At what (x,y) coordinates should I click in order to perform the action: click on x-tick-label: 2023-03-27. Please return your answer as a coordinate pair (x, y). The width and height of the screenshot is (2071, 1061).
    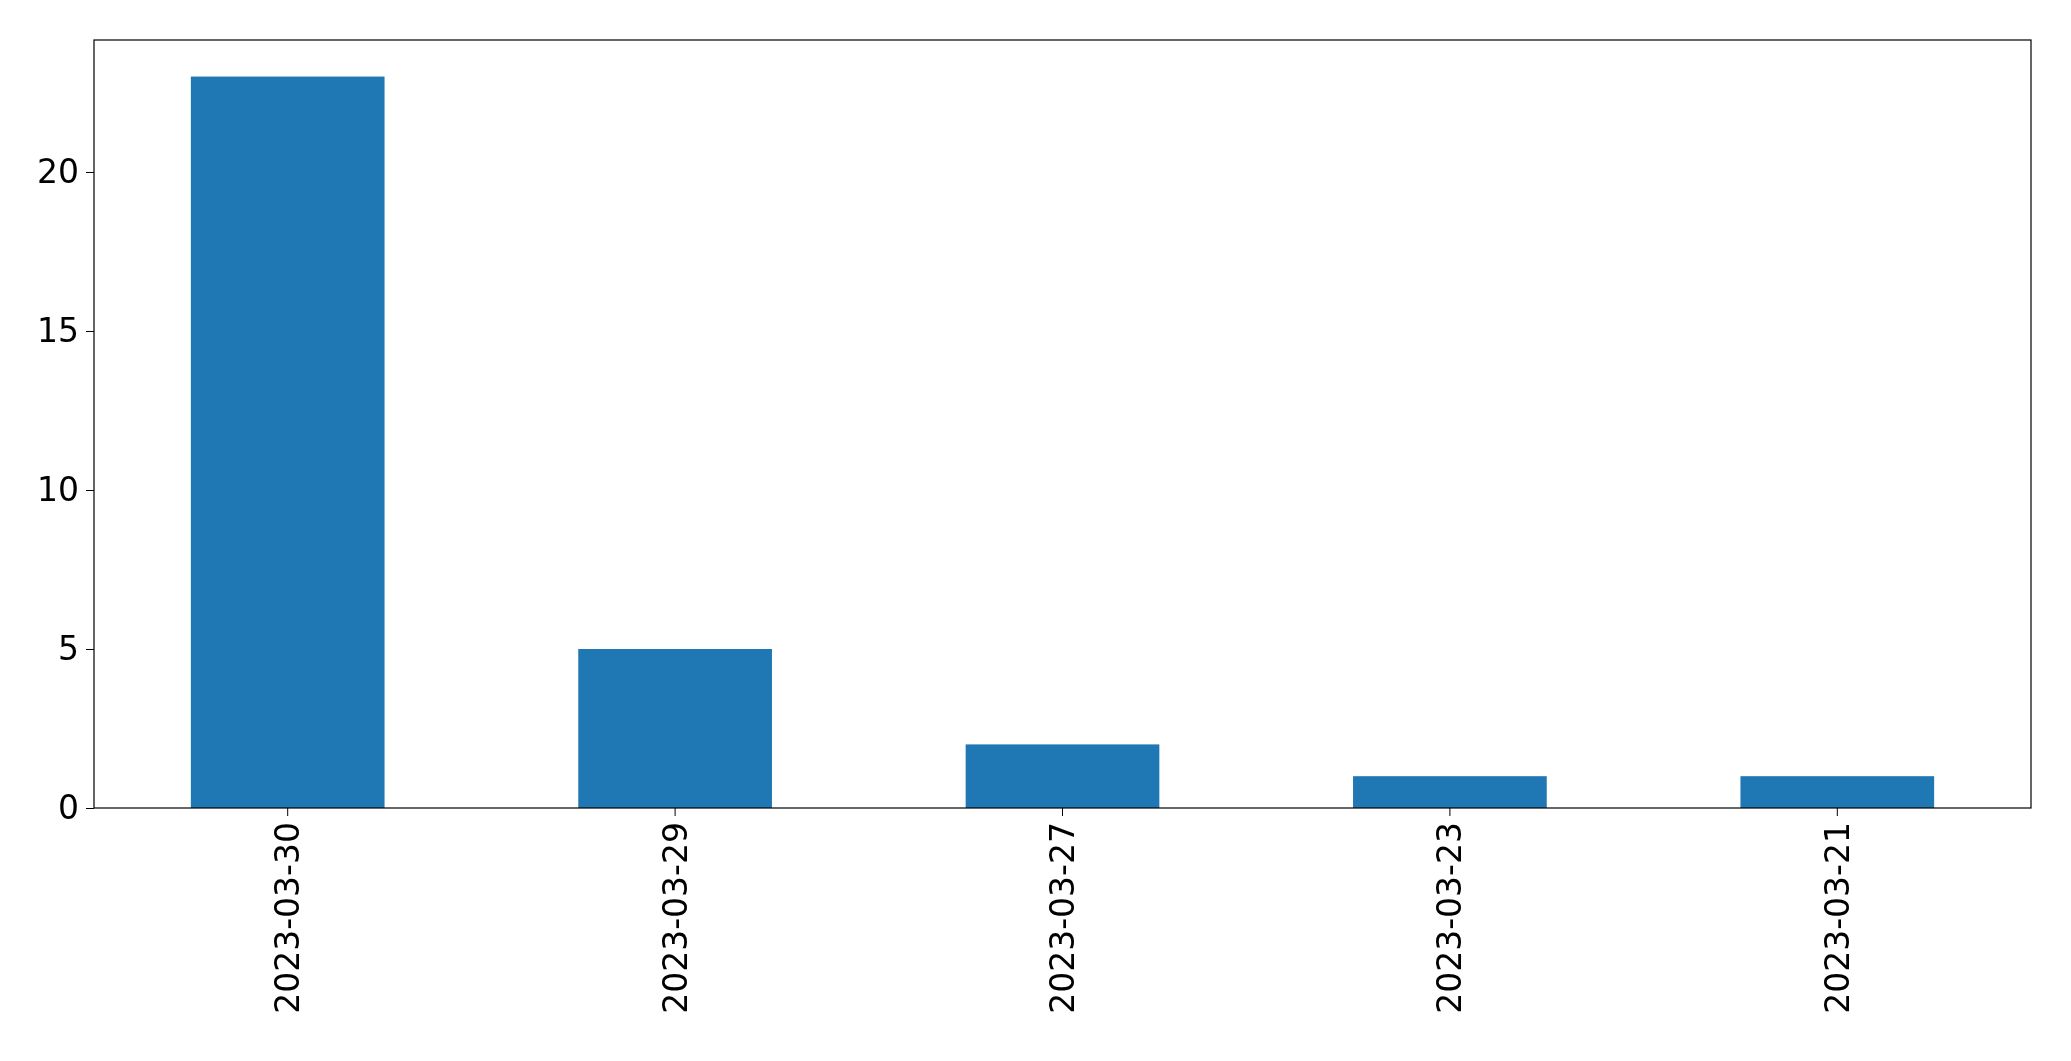
    Looking at the image, I should click on (1063, 918).